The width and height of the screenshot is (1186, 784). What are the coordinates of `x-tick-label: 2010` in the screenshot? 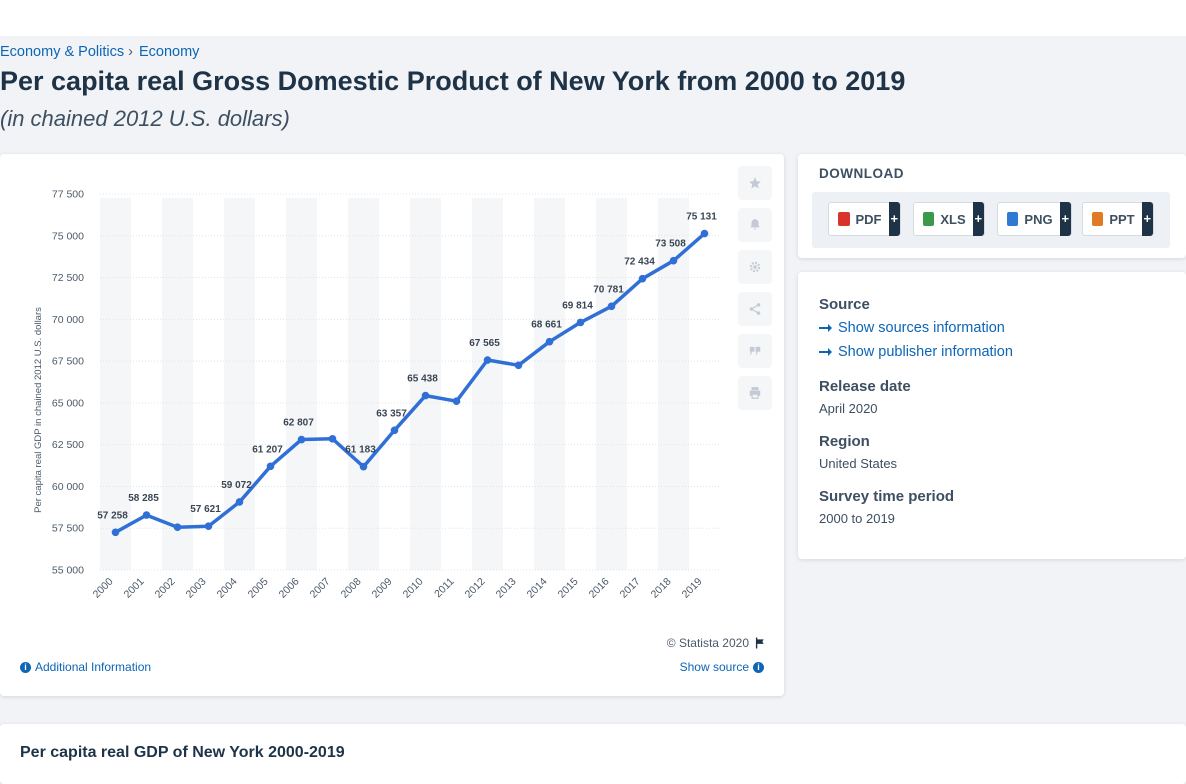 It's located at (413, 588).